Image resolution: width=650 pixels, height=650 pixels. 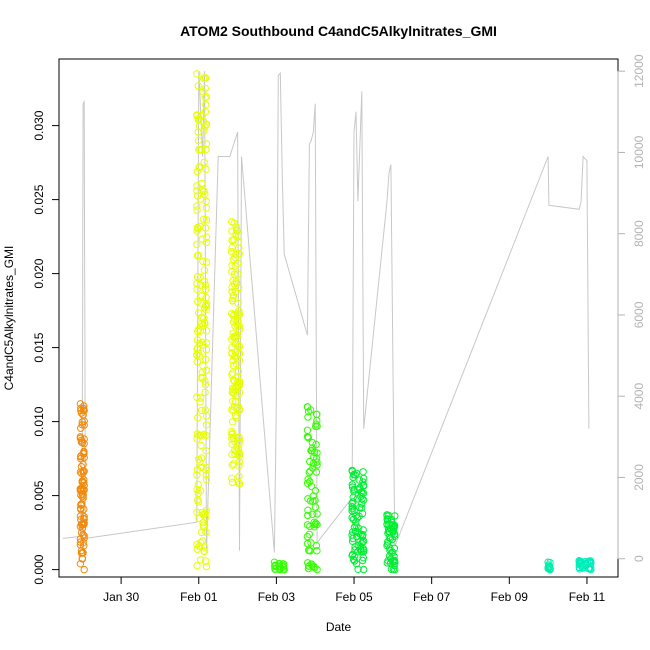 I want to click on y2-tick-label: 8000, so click(x=639, y=233).